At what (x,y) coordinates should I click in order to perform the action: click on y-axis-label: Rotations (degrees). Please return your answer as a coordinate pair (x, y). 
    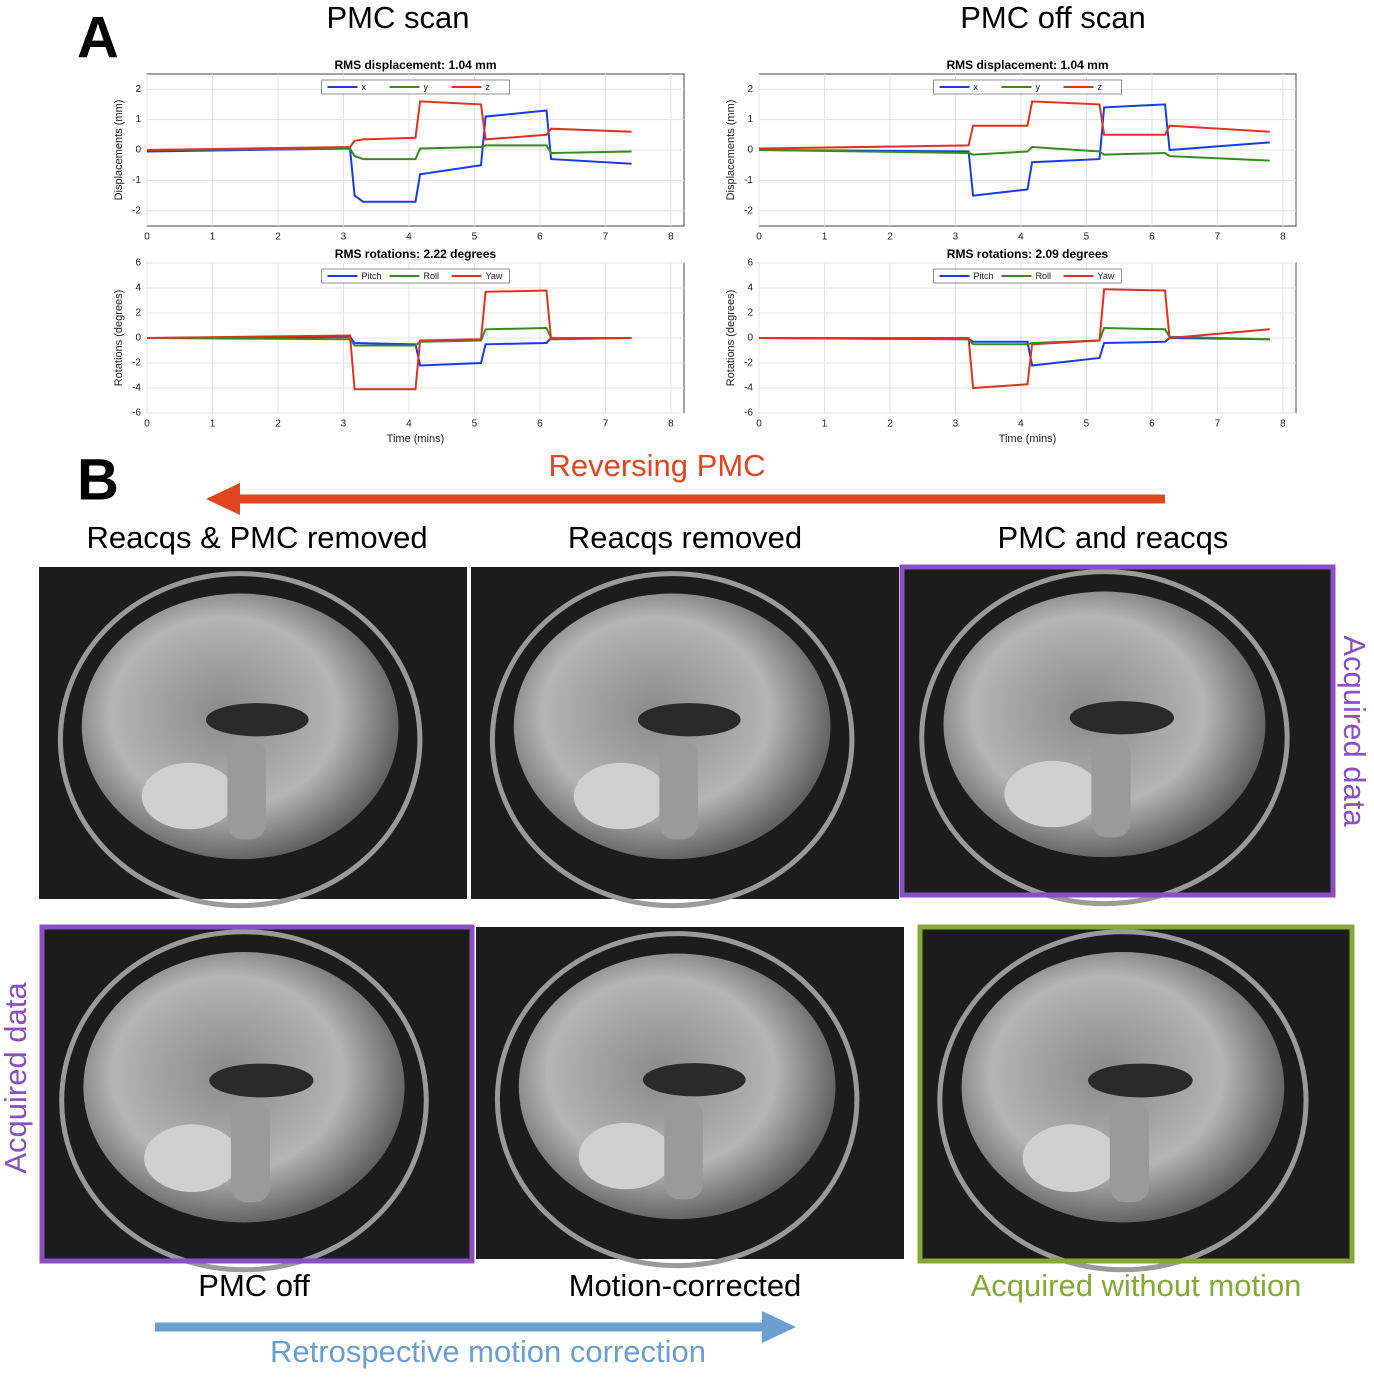
    Looking at the image, I should click on (731, 338).